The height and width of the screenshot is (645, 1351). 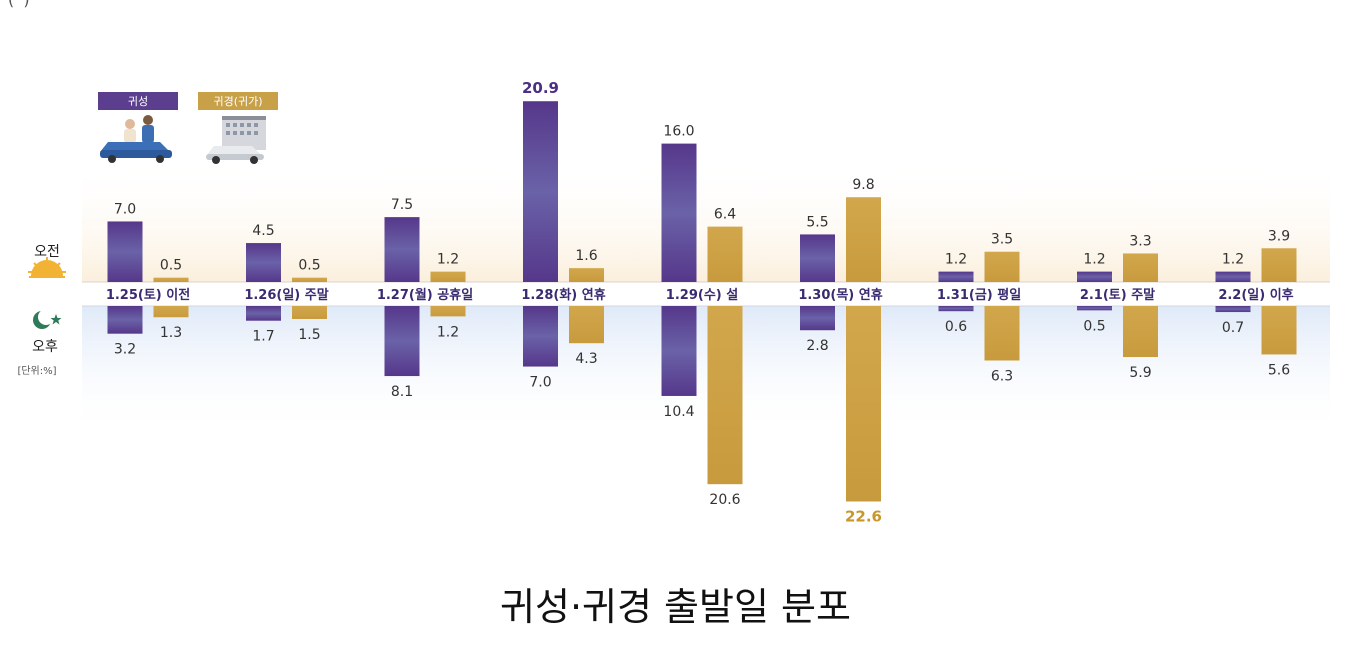 What do you see at coordinates (1255, 295) in the screenshot?
I see `category-label: 2.2(일) 이후` at bounding box center [1255, 295].